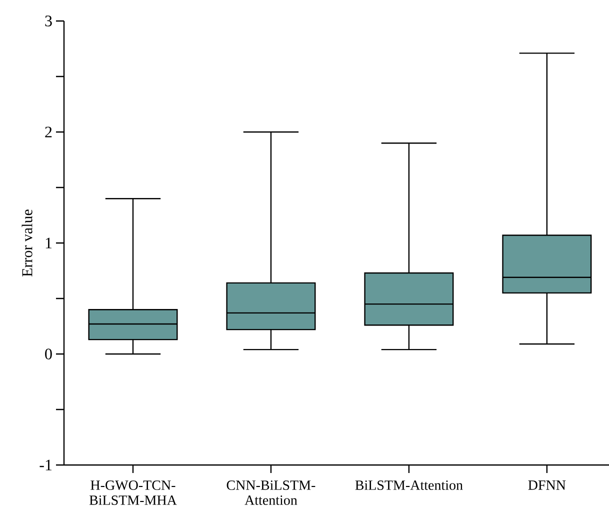 The image size is (609, 527). What do you see at coordinates (48, 354) in the screenshot?
I see `y-tick-label: 0` at bounding box center [48, 354].